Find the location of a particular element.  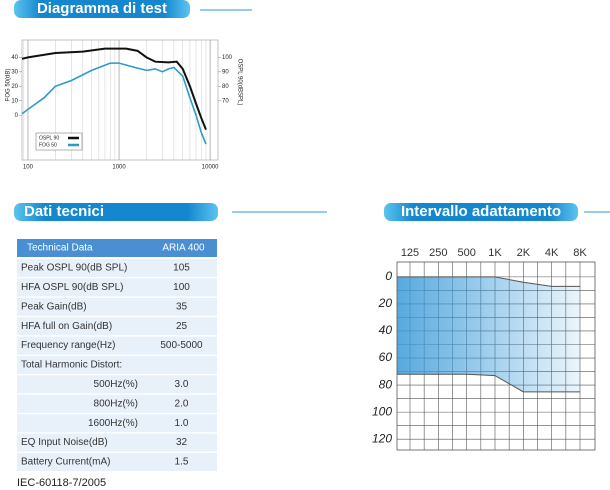

section-title: Diagramma di test is located at coordinates (102, 8).